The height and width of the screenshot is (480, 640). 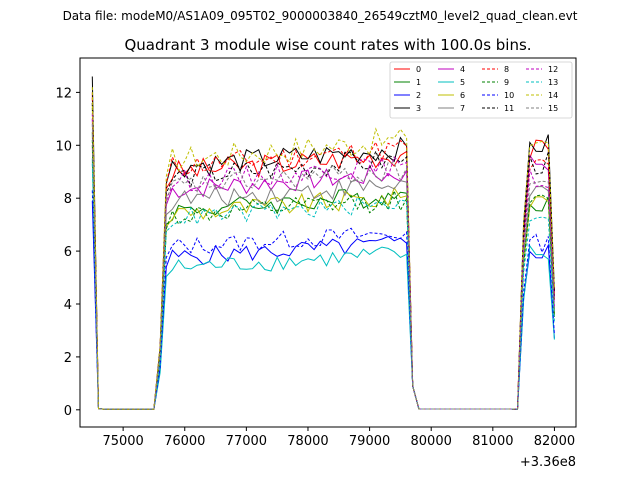 I want to click on legend-label: 2, so click(x=418, y=95).